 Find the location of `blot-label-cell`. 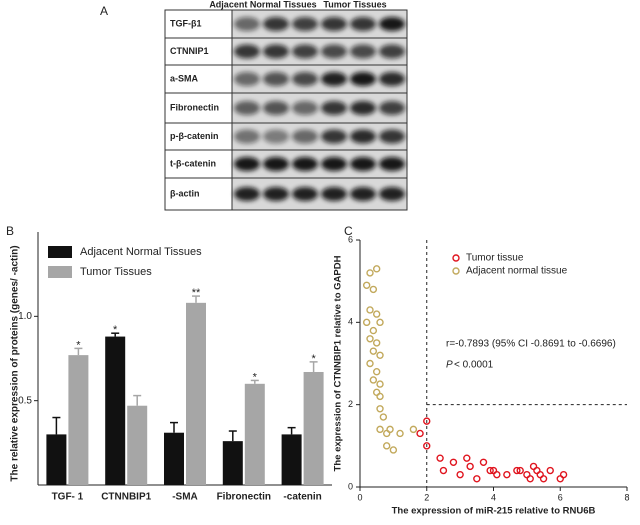

blot-label-cell is located at coordinates (198, 194).